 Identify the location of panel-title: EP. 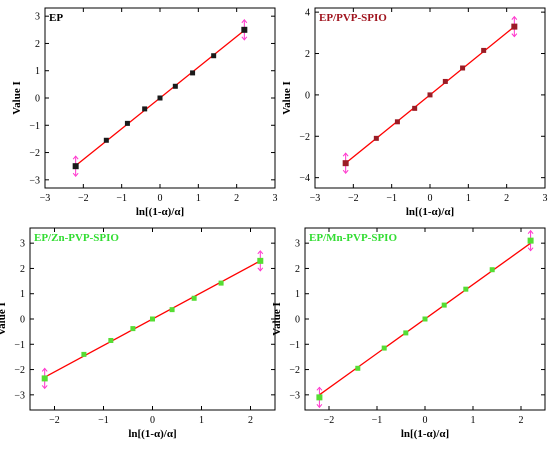
(56, 18).